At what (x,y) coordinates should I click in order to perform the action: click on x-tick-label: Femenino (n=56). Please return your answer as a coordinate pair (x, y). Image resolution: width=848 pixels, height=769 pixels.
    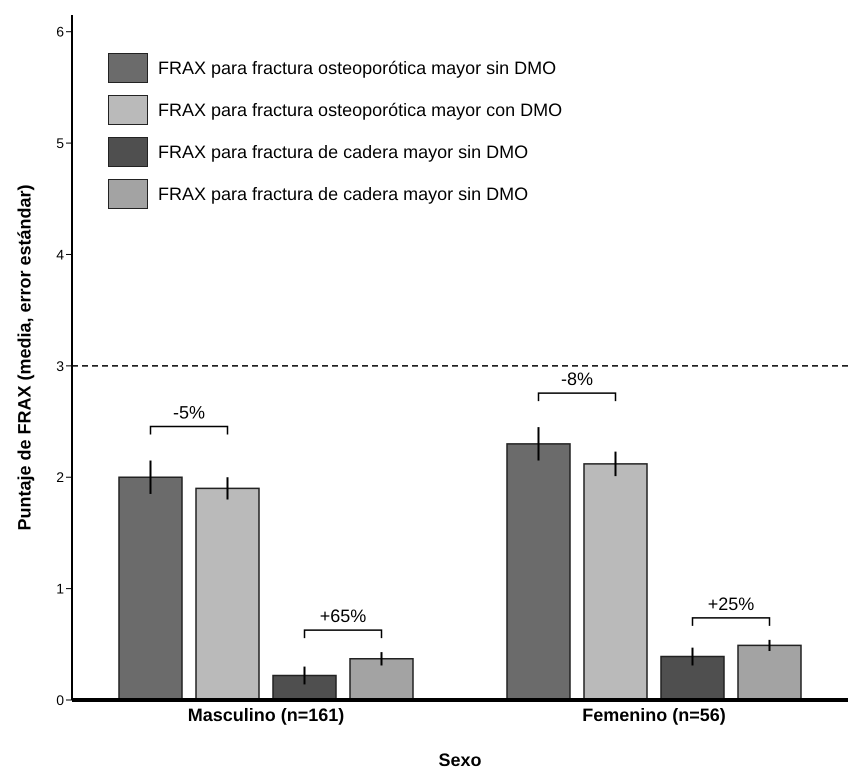
    Looking at the image, I should click on (654, 714).